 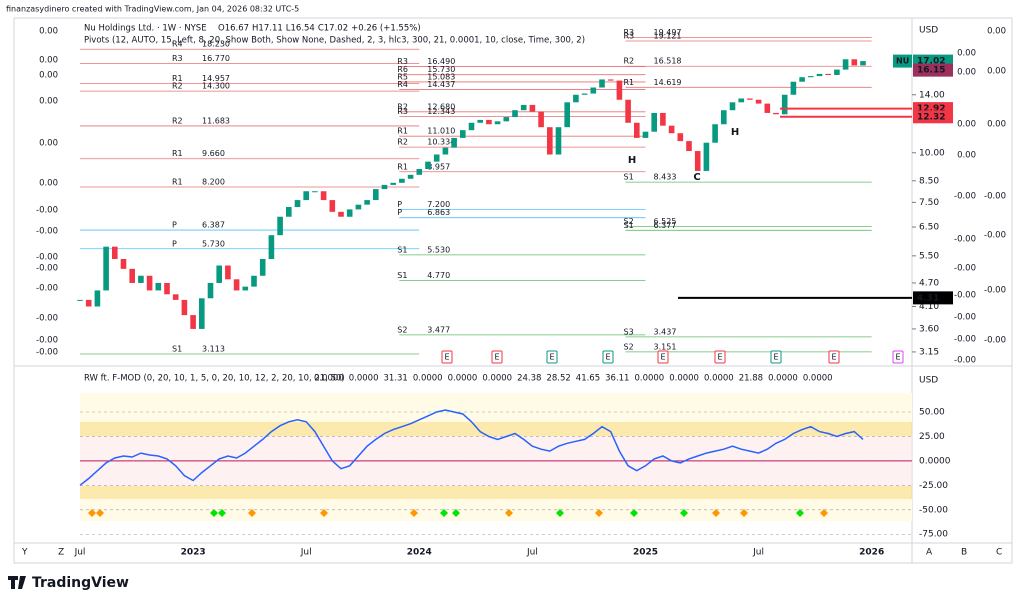 What do you see at coordinates (17, 582) in the screenshot?
I see `logo-icon` at bounding box center [17, 582].